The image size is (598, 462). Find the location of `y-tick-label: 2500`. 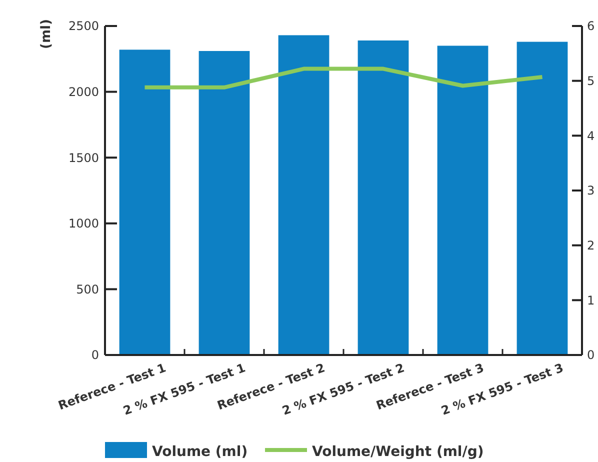

y-tick-label: 2500 is located at coordinates (83, 26).